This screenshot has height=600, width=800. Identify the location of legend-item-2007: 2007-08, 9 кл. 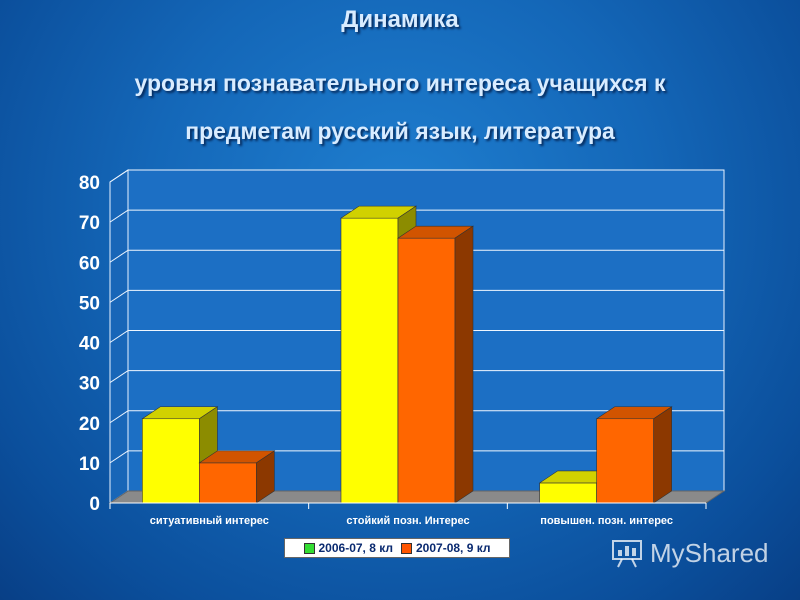
(446, 548).